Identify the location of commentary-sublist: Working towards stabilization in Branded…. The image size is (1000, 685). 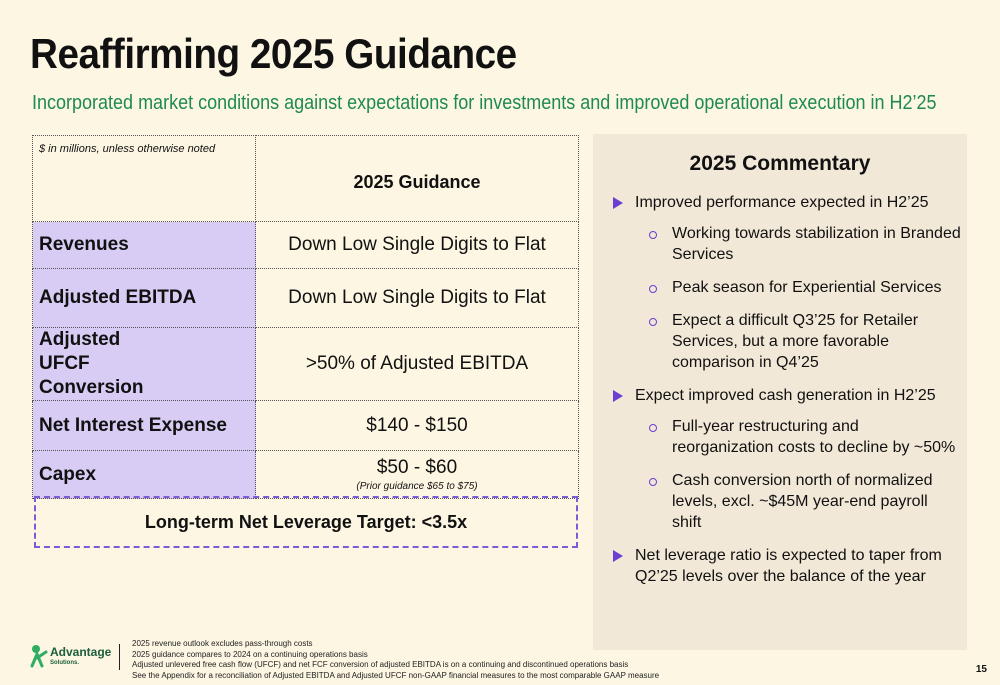
(798, 298).